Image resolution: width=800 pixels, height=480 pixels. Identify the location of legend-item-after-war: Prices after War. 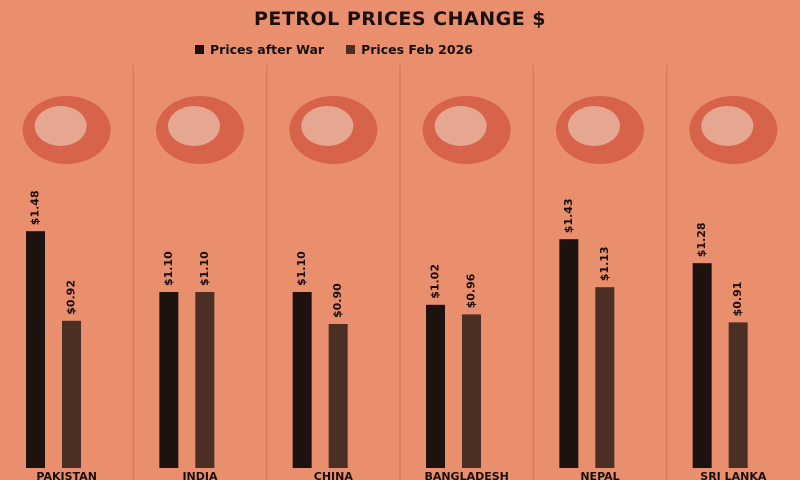
(259, 49).